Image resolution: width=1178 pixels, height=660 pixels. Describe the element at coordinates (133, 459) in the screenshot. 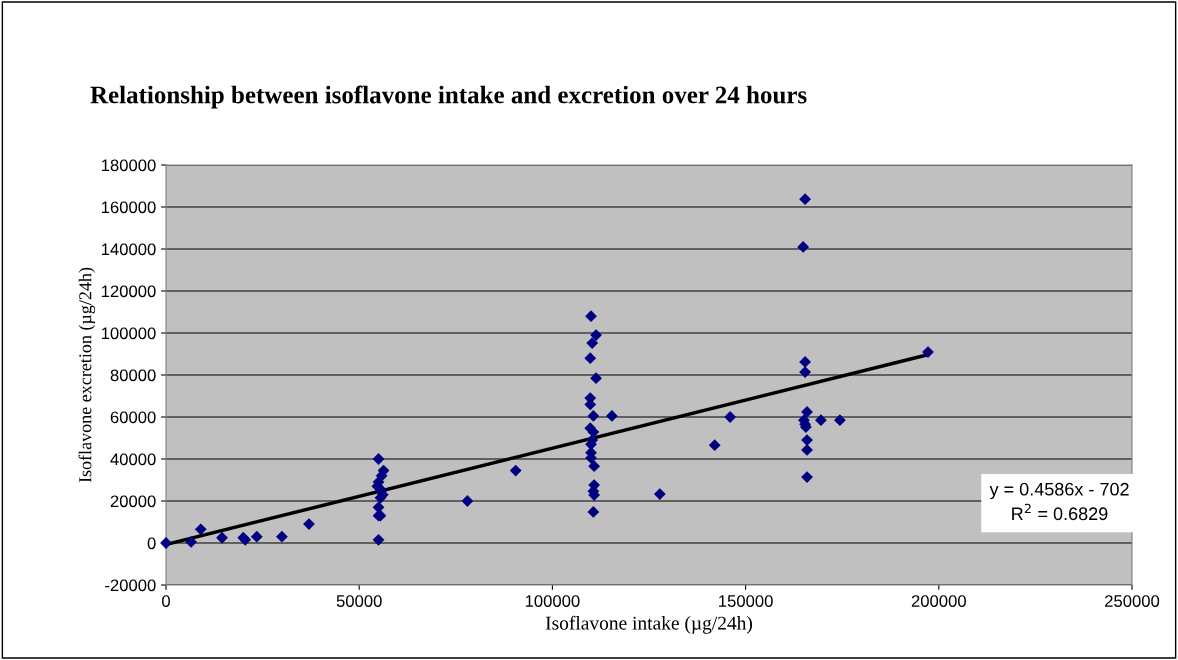

I see `y-tick-label: 40000` at that location.